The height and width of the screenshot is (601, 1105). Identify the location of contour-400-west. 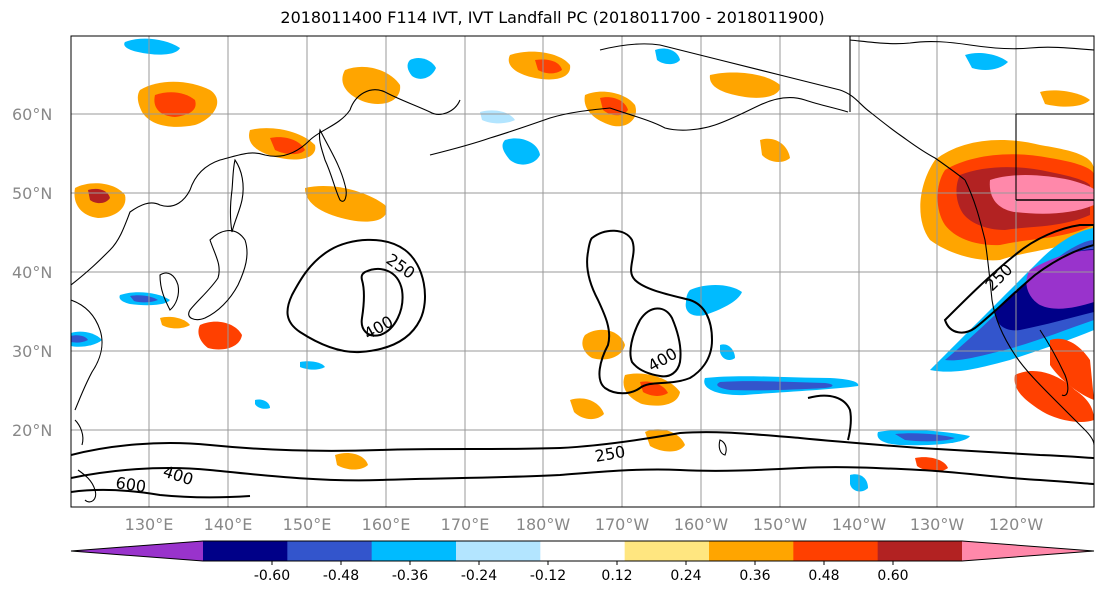
(382, 302).